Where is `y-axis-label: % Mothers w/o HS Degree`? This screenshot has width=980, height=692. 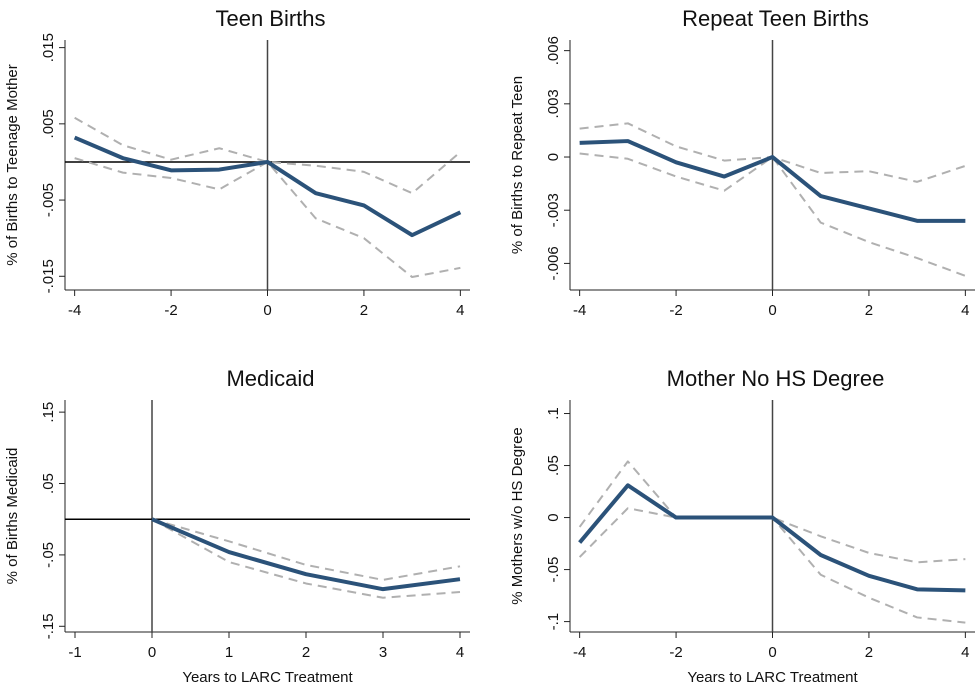 y-axis-label: % Mothers w/o HS Degree is located at coordinates (517, 516).